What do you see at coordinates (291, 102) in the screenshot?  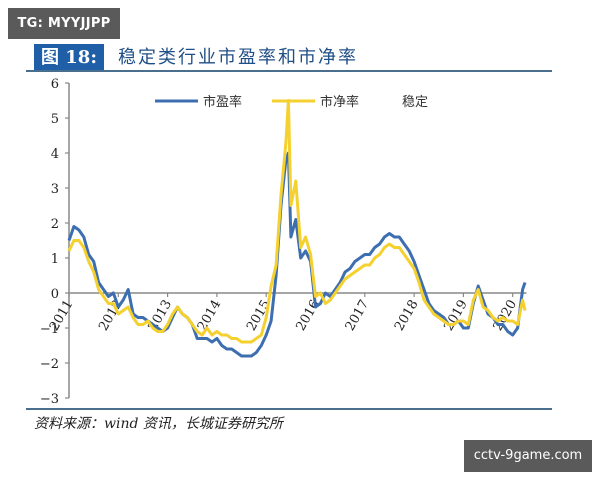 I see `chart-legend: 市盈率 市净率 稳定` at bounding box center [291, 102].